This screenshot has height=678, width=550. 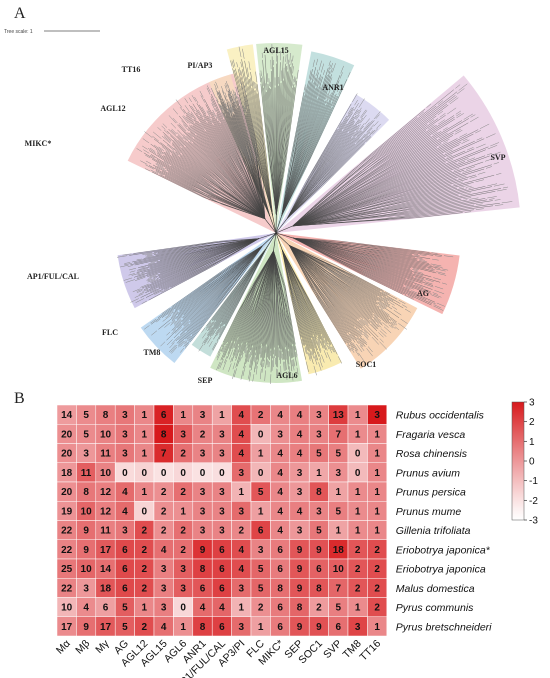 I want to click on colorbar-tick-label: 1, so click(x=532, y=442).